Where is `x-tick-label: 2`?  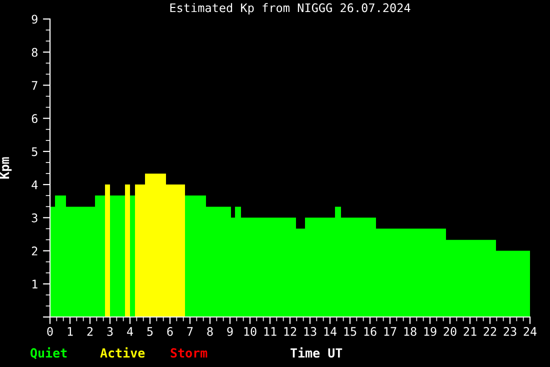 x-tick-label: 2 is located at coordinates (90, 331).